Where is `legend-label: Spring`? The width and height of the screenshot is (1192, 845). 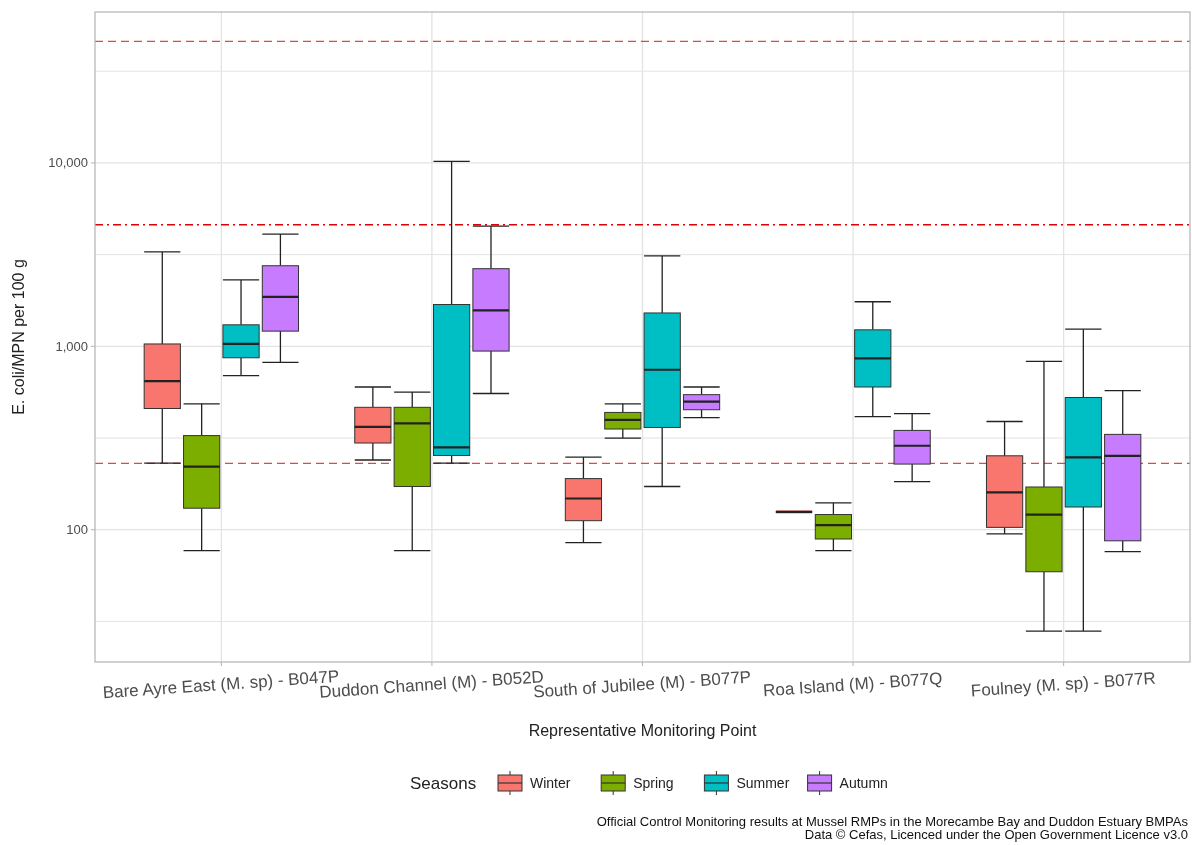
legend-label: Spring is located at coordinates (653, 783).